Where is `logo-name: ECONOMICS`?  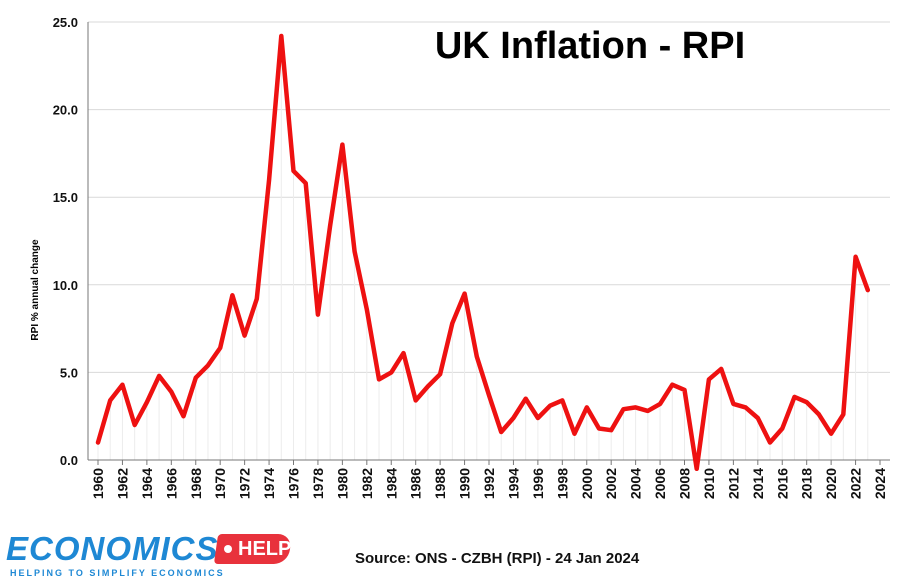
logo-name: ECONOMICS is located at coordinates (112, 548).